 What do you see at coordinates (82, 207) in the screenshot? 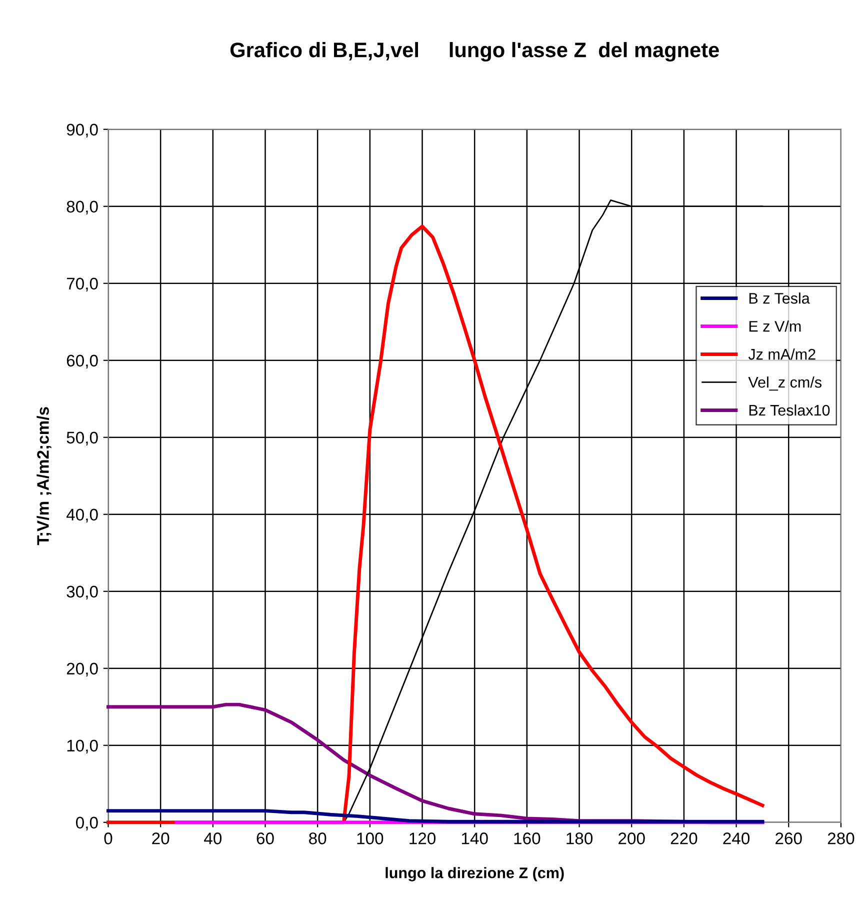
I see `y-tick-label: 80,0` at bounding box center [82, 207].